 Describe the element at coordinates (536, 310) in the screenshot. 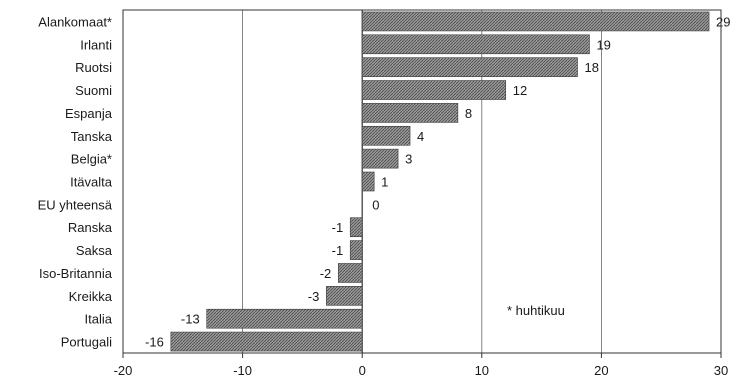

I see `footnote-annotation: * huhtikuu` at that location.